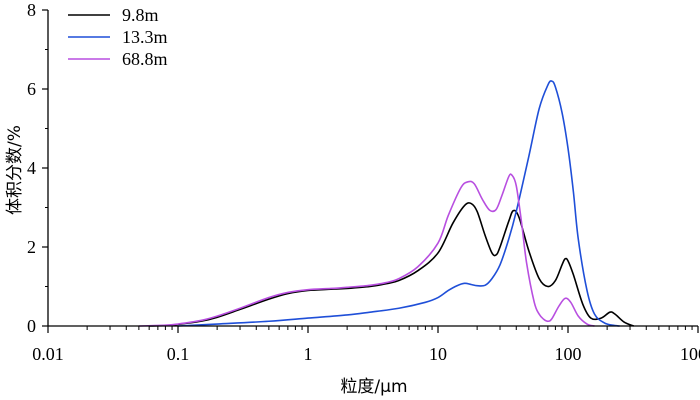 This screenshot has width=700, height=400. What do you see at coordinates (31, 89) in the screenshot?
I see `y-tick-label: 6` at bounding box center [31, 89].